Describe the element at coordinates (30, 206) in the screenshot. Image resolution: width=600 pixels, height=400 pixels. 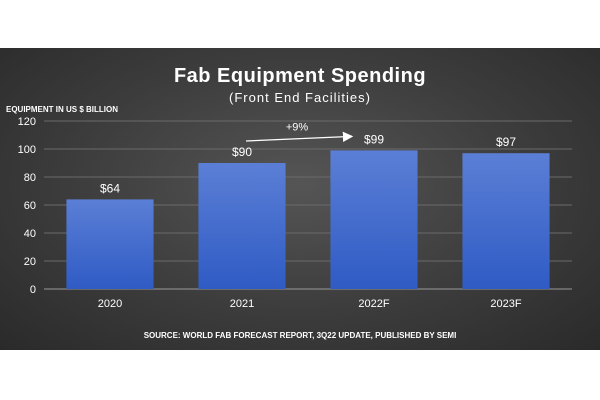
I see `y-tick-label: 60` at that location.